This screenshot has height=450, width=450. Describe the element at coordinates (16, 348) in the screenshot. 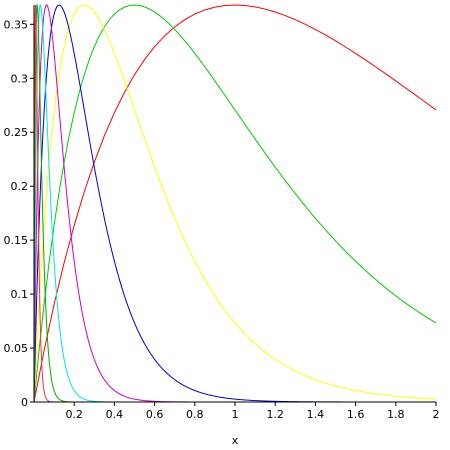

I see `y-tick-label: 0.05` at that location.